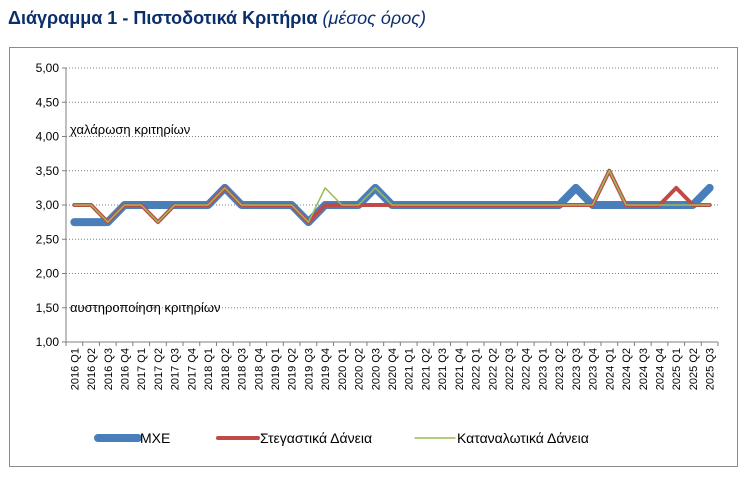  Describe the element at coordinates (477, 369) in the screenshot. I see `x-tick-label: 2022 Q1` at that location.